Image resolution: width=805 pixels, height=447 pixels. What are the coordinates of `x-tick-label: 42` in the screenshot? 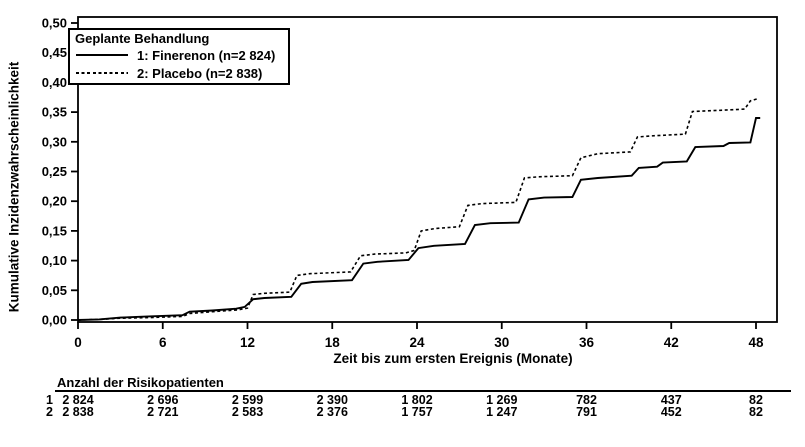 It's located at (671, 342).